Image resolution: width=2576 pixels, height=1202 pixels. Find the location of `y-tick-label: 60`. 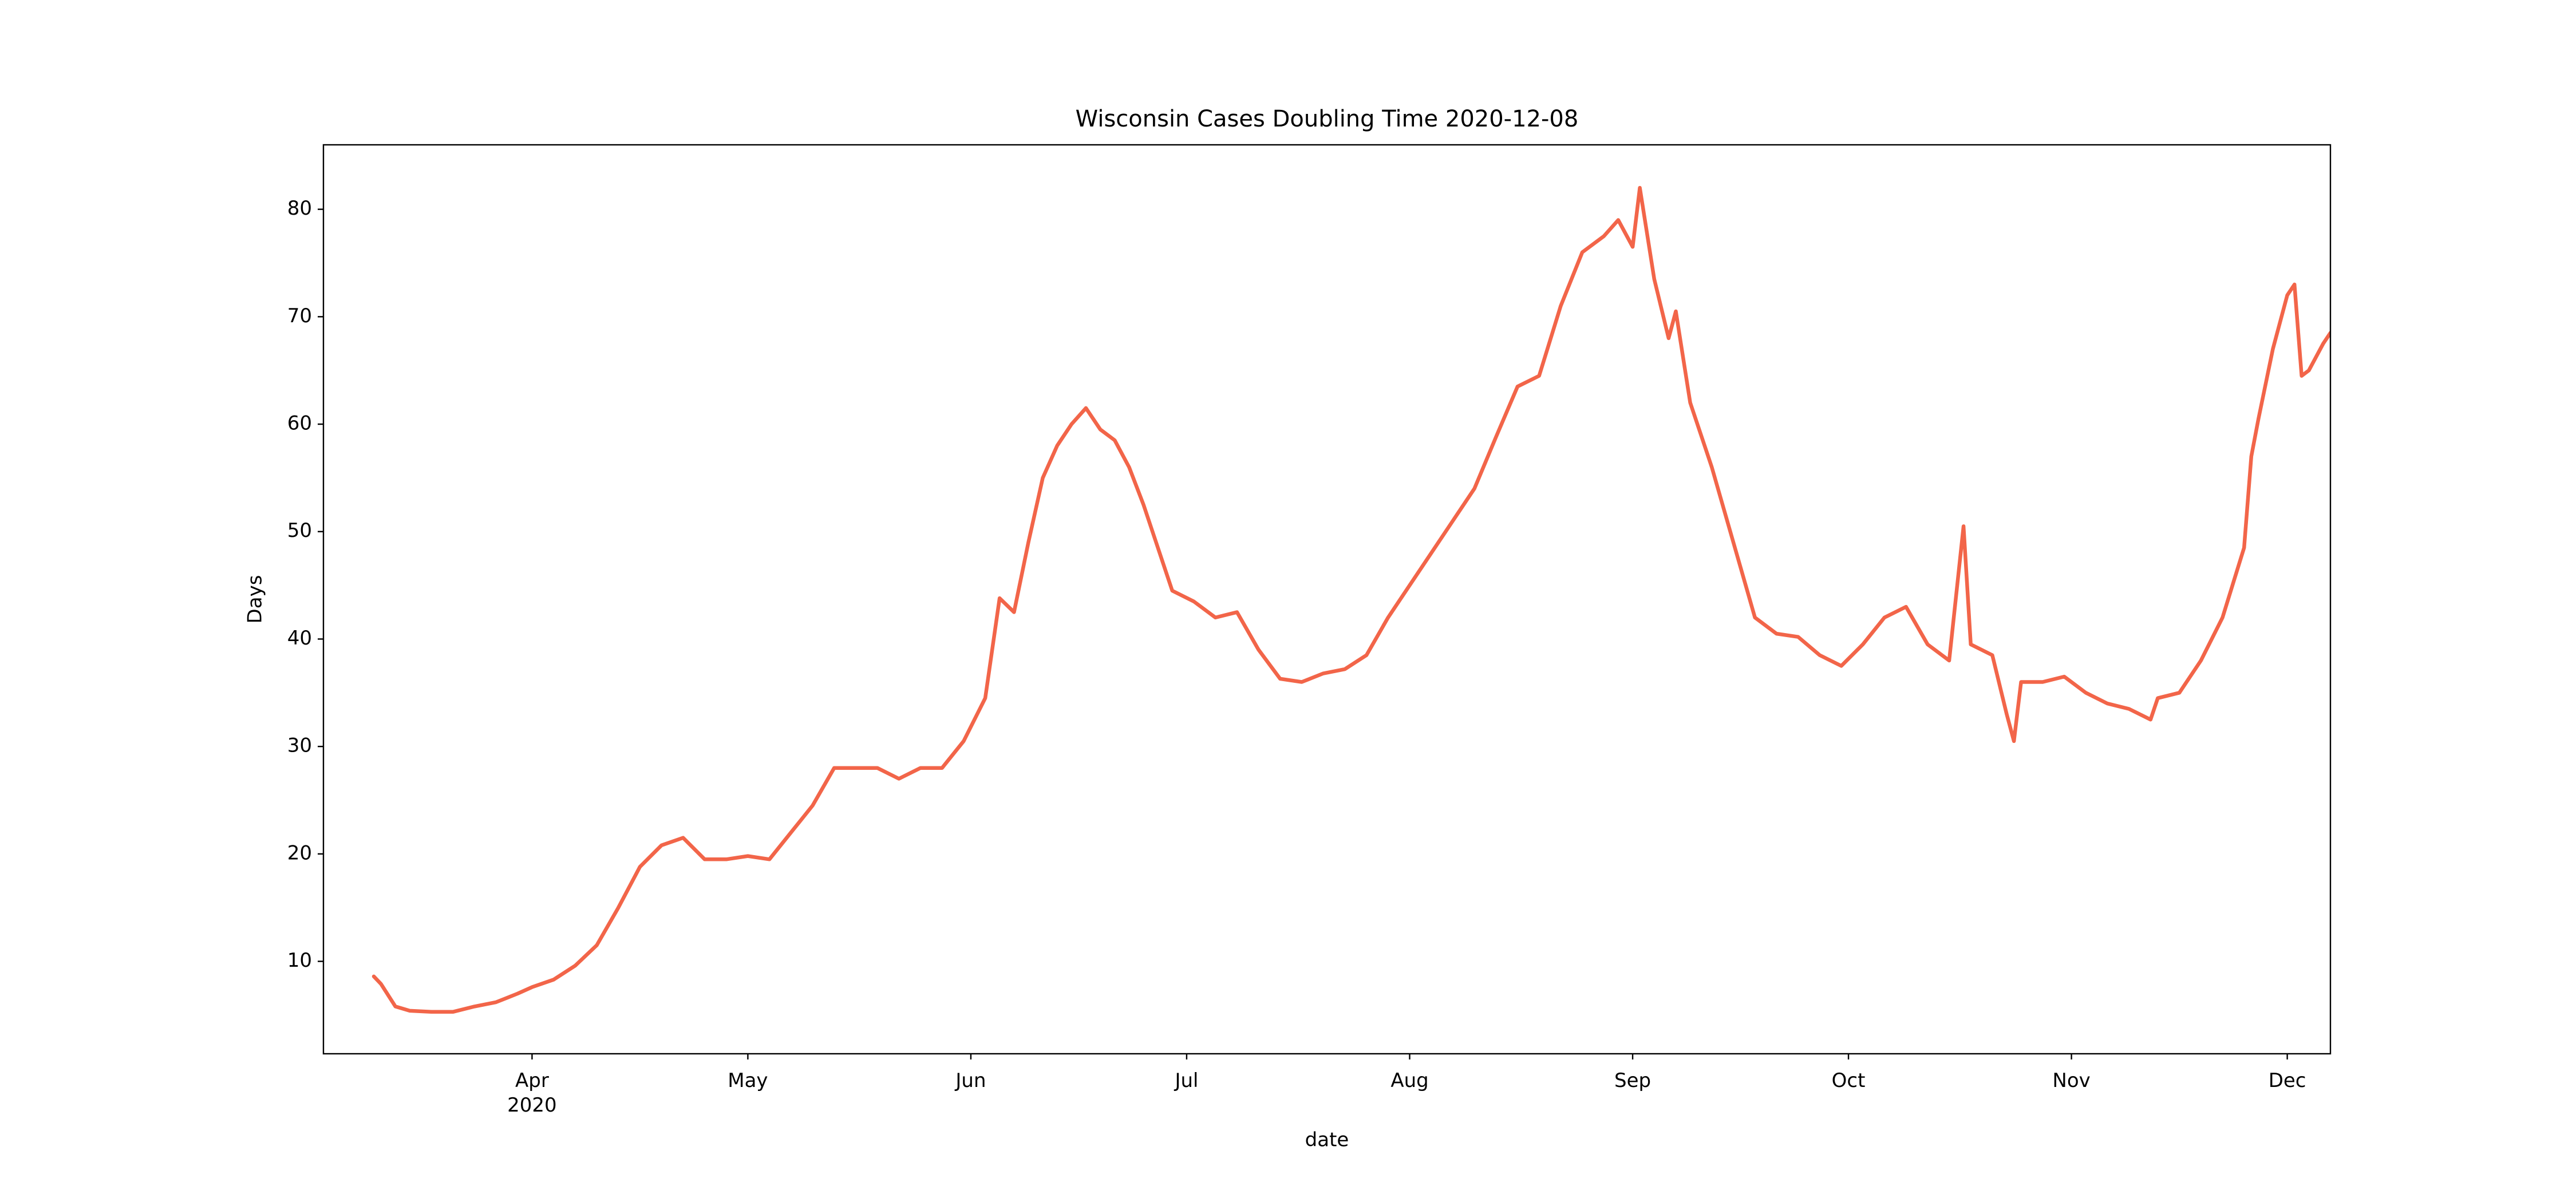

y-tick-label: 60 is located at coordinates (299, 423).